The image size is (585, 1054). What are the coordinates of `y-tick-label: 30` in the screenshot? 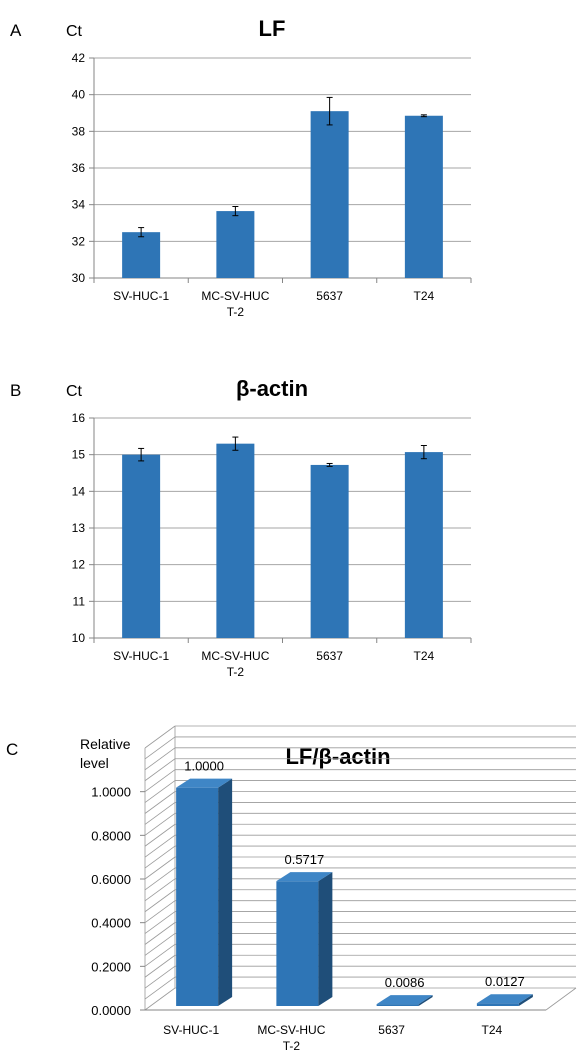 It's located at (79, 278).